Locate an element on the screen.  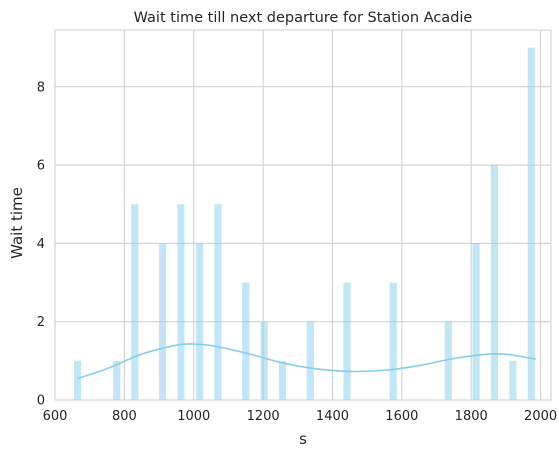
y-tick-label: 4 is located at coordinates (41, 244).